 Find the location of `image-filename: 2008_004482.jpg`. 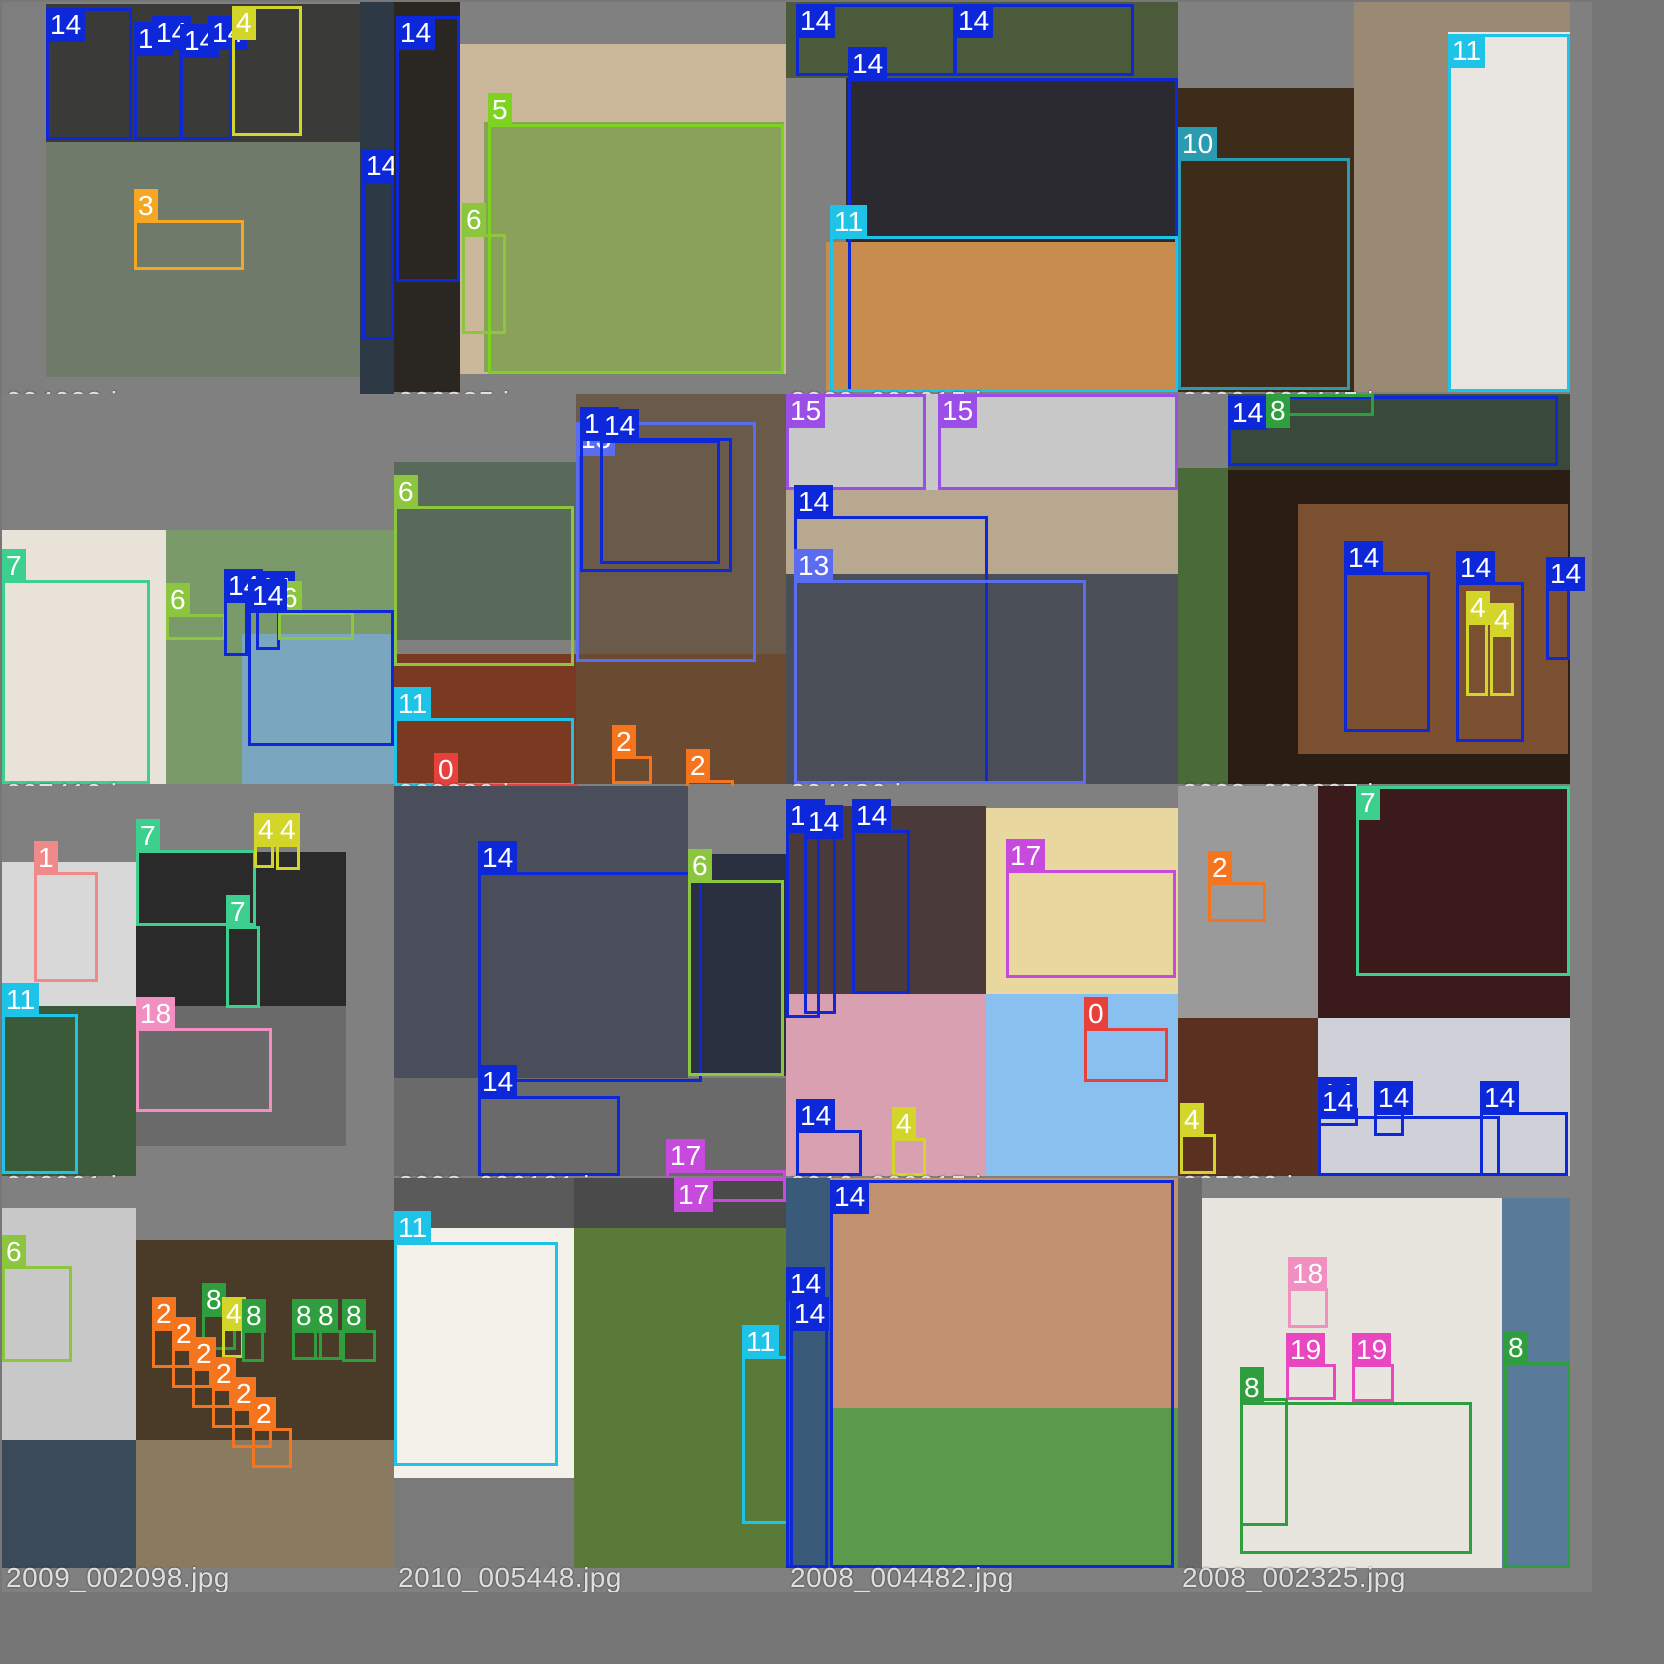

image-filename: 2008_004482.jpg is located at coordinates (902, 1577).